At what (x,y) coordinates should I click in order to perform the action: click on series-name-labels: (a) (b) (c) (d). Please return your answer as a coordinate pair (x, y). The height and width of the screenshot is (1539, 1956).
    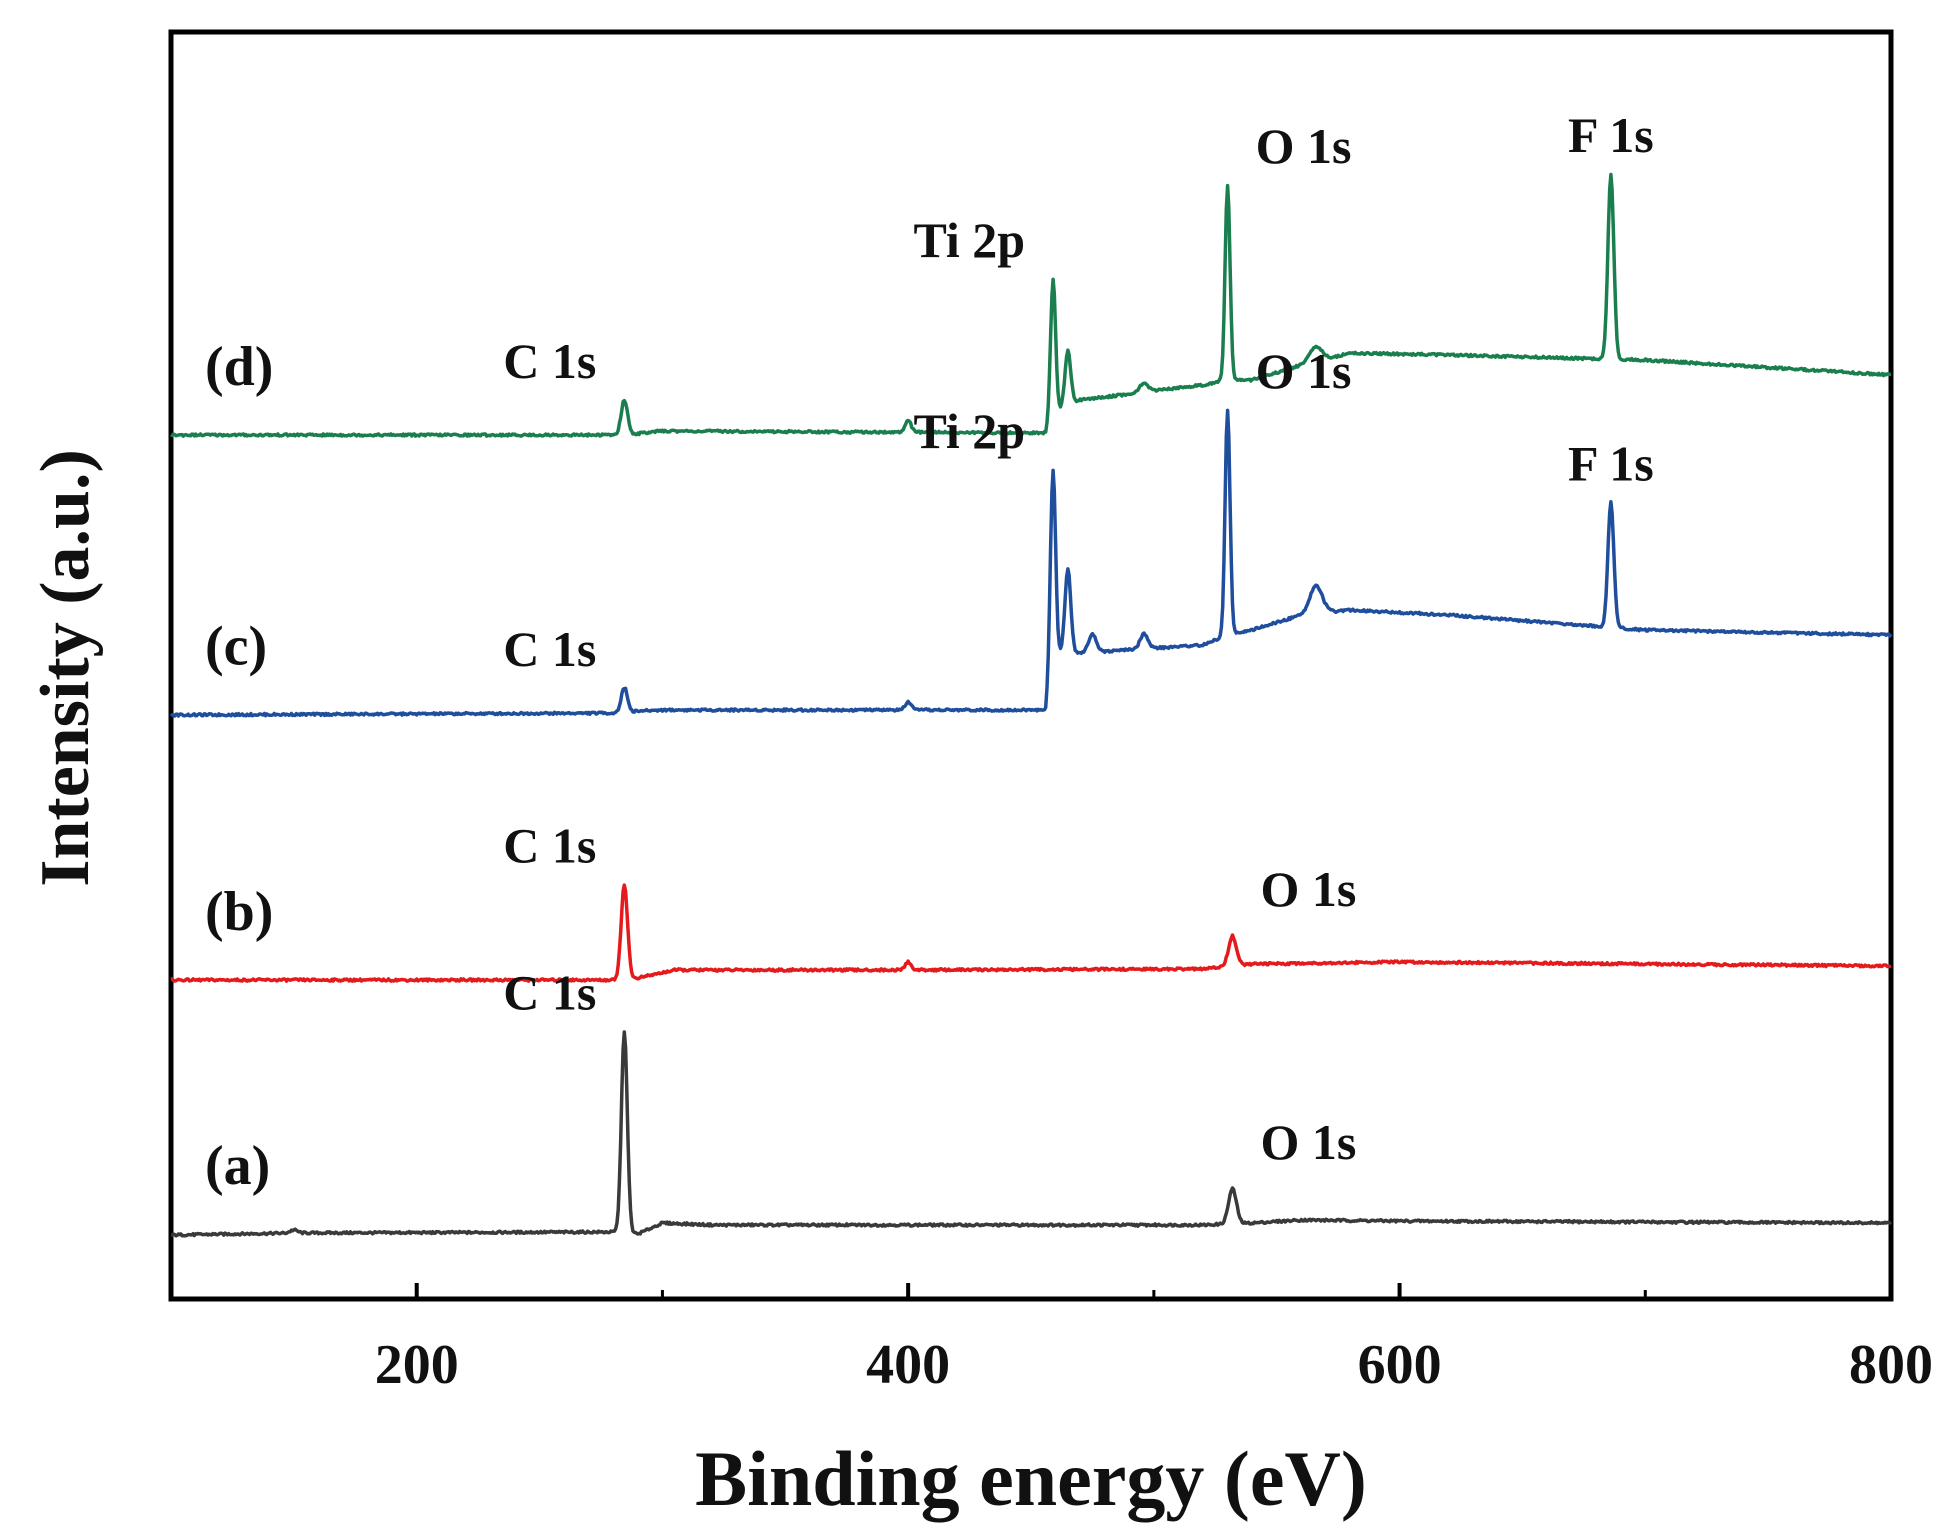
    Looking at the image, I should click on (239, 766).